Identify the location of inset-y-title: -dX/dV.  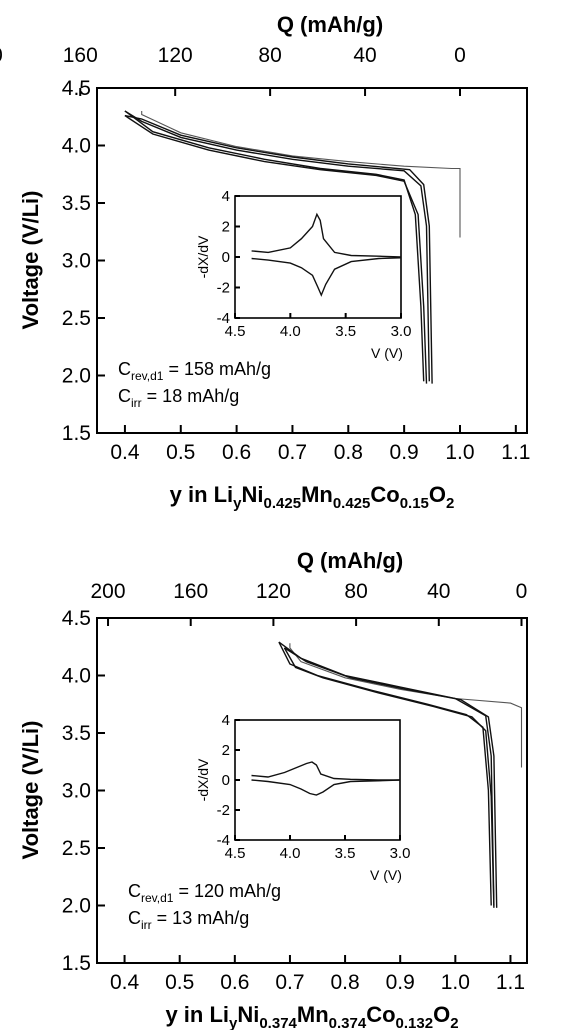
(203, 256).